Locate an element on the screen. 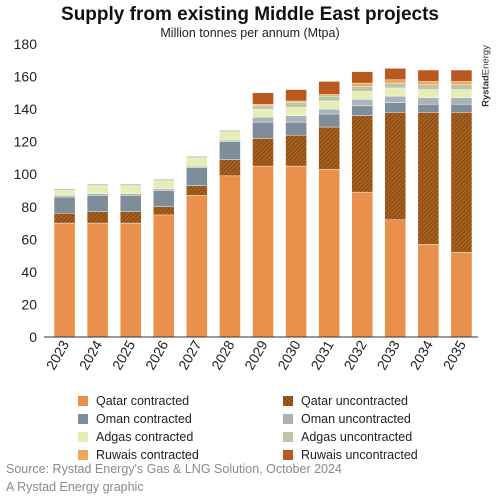 This screenshot has height=500, width=500. legend-item: Qatar uncontracted is located at coordinates (380, 400).